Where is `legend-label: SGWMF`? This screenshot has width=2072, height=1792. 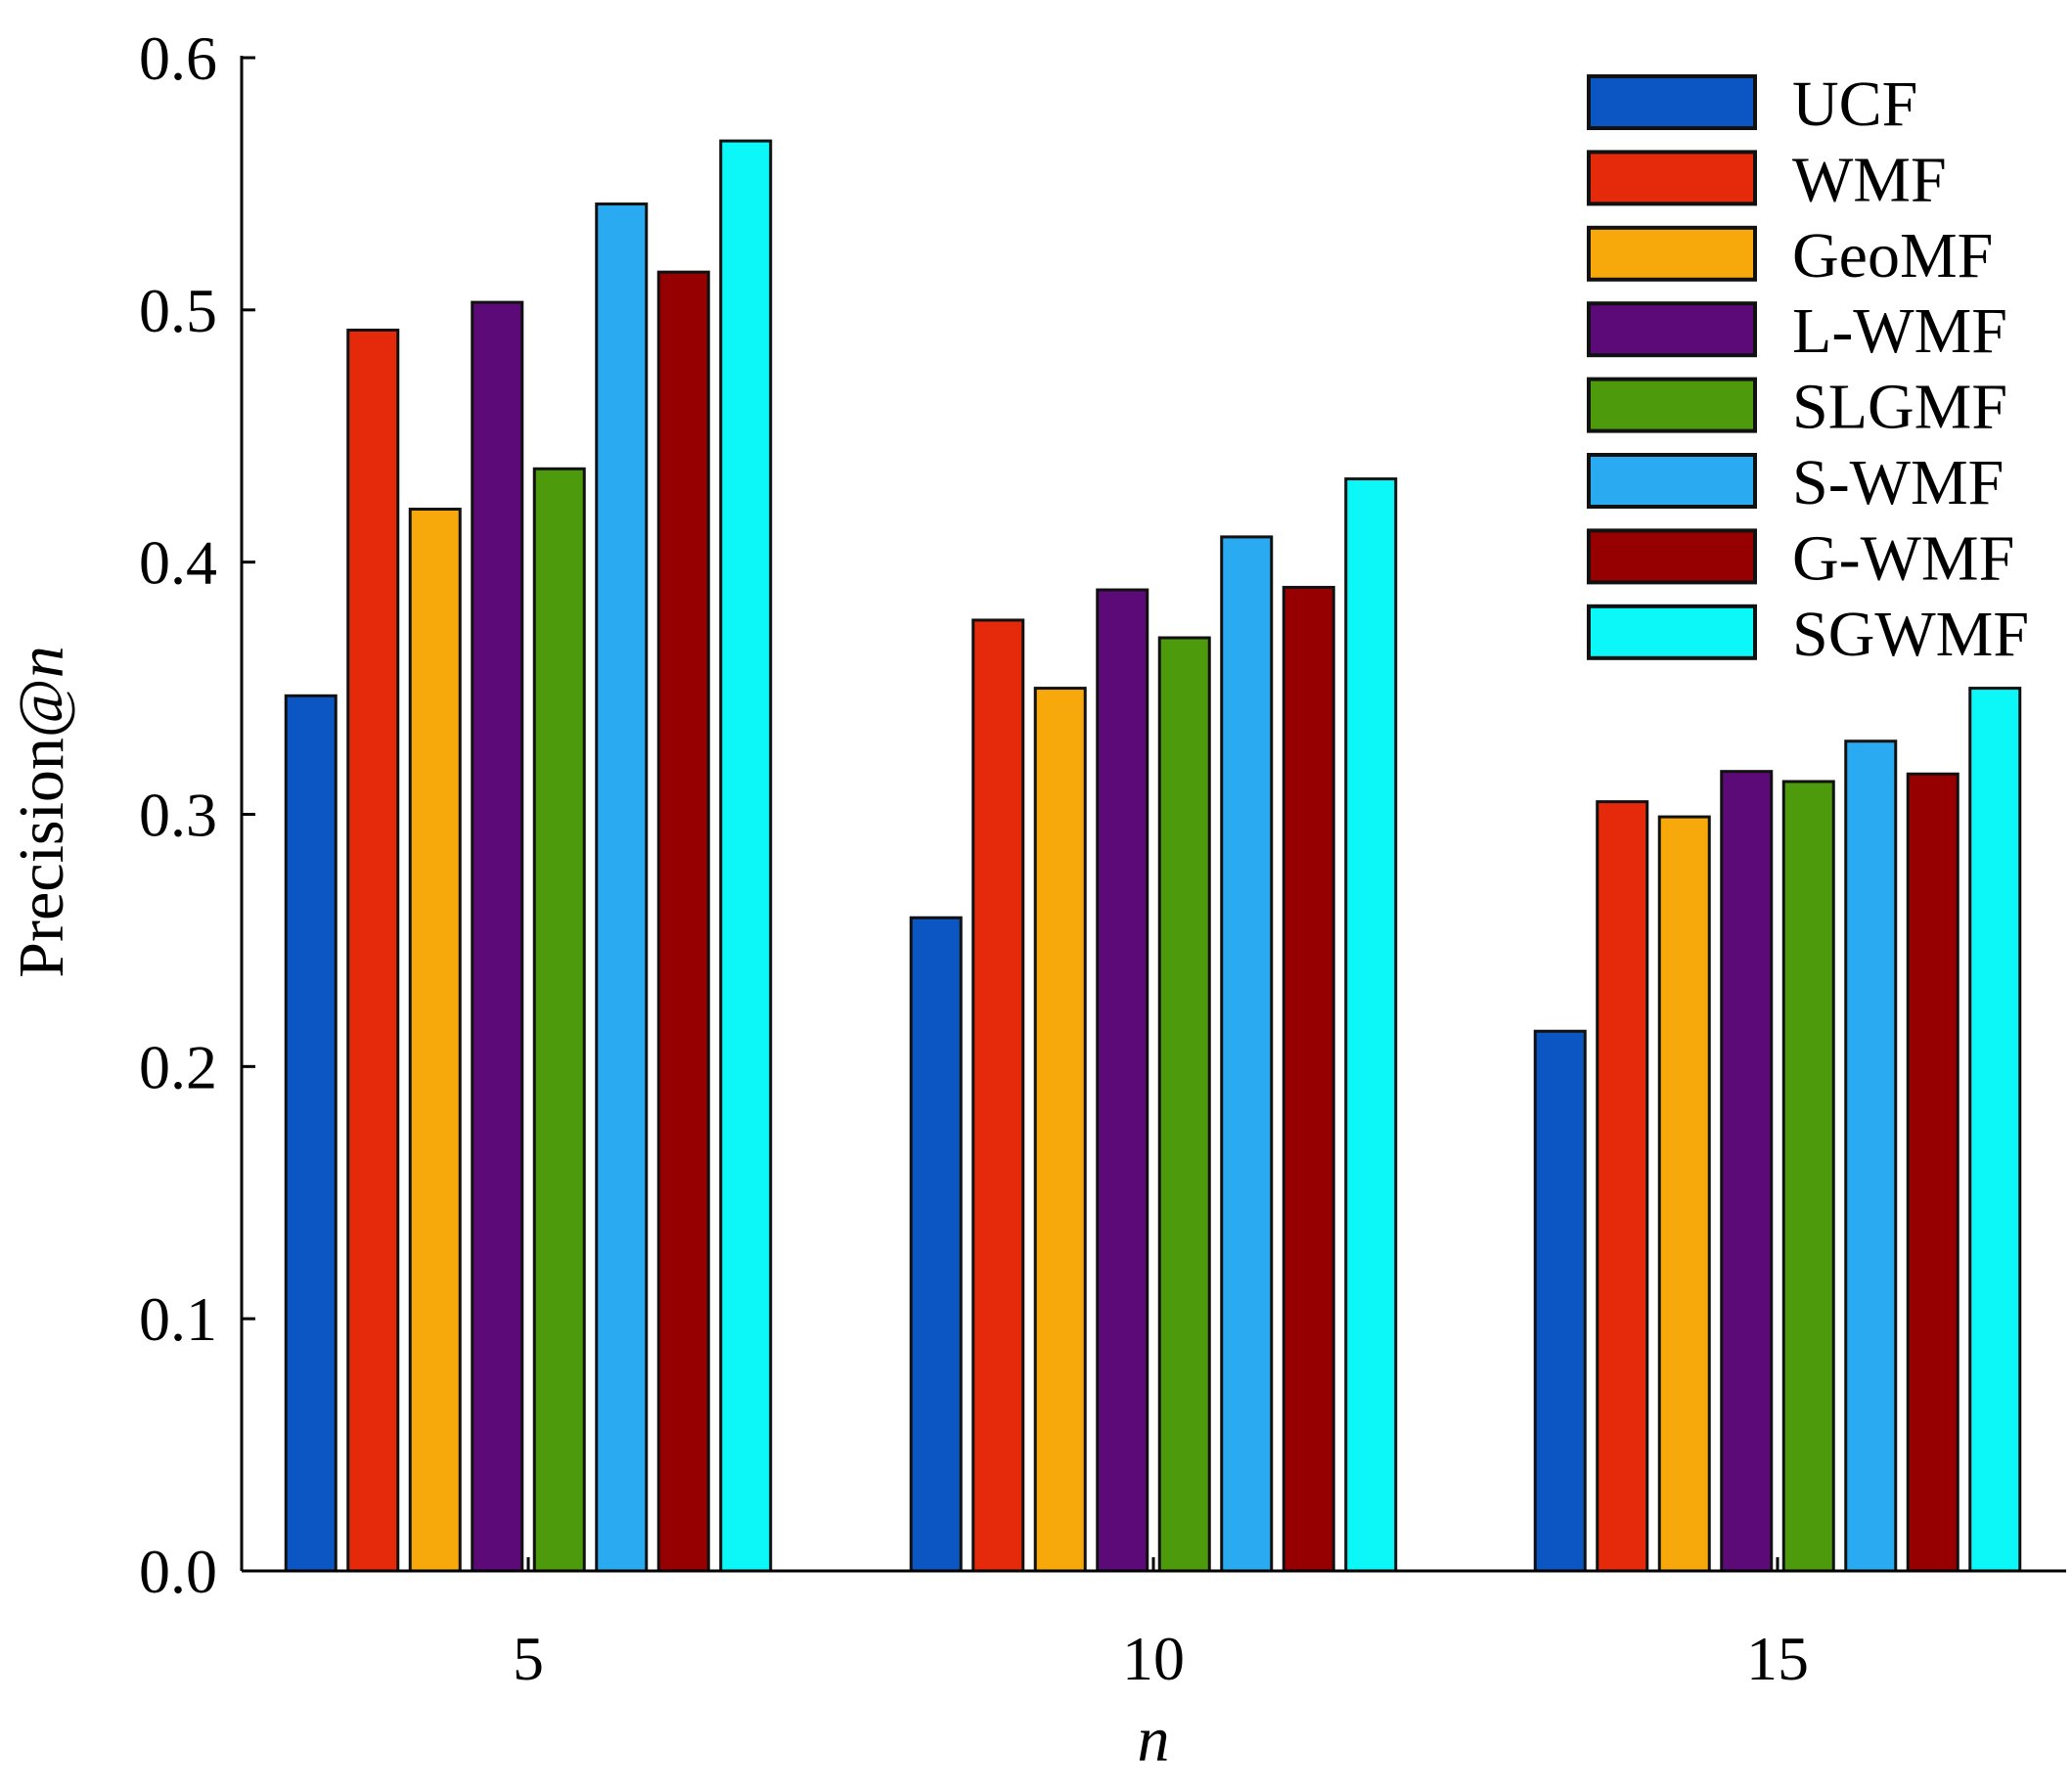 legend-label: SGWMF is located at coordinates (1911, 634).